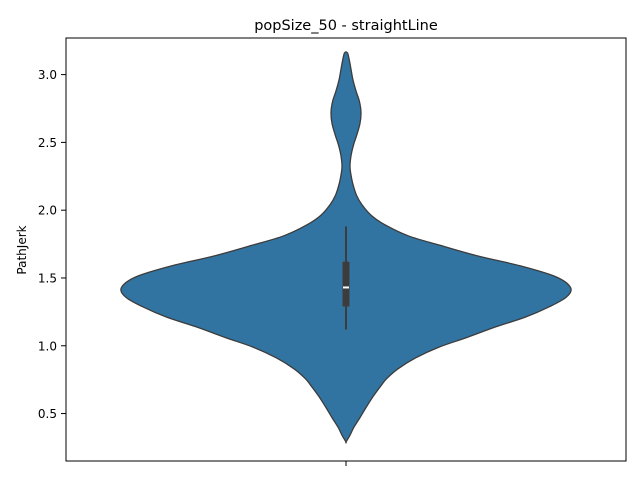  What do you see at coordinates (47, 346) in the screenshot?
I see `y-tick-label: 1.0` at bounding box center [47, 346].